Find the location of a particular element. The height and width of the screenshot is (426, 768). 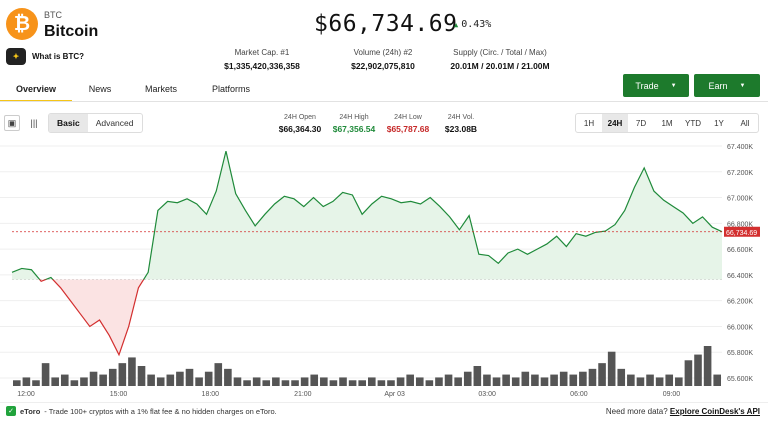

basic-mode-button: Basic is located at coordinates (68, 123).